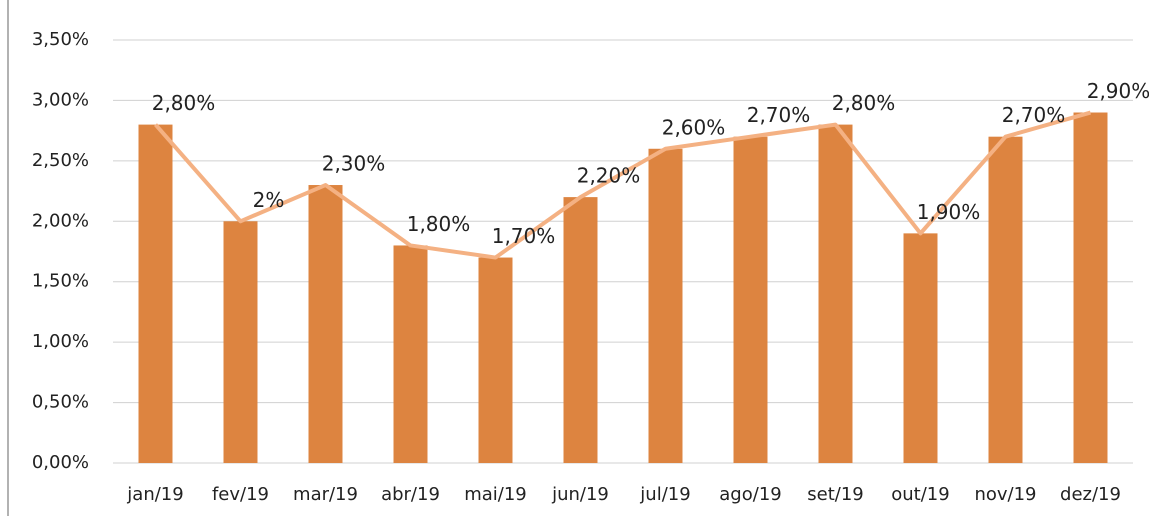 This screenshot has width=1149, height=516. Describe the element at coordinates (750, 494) in the screenshot. I see `x-tick-label: ago/19` at that location.